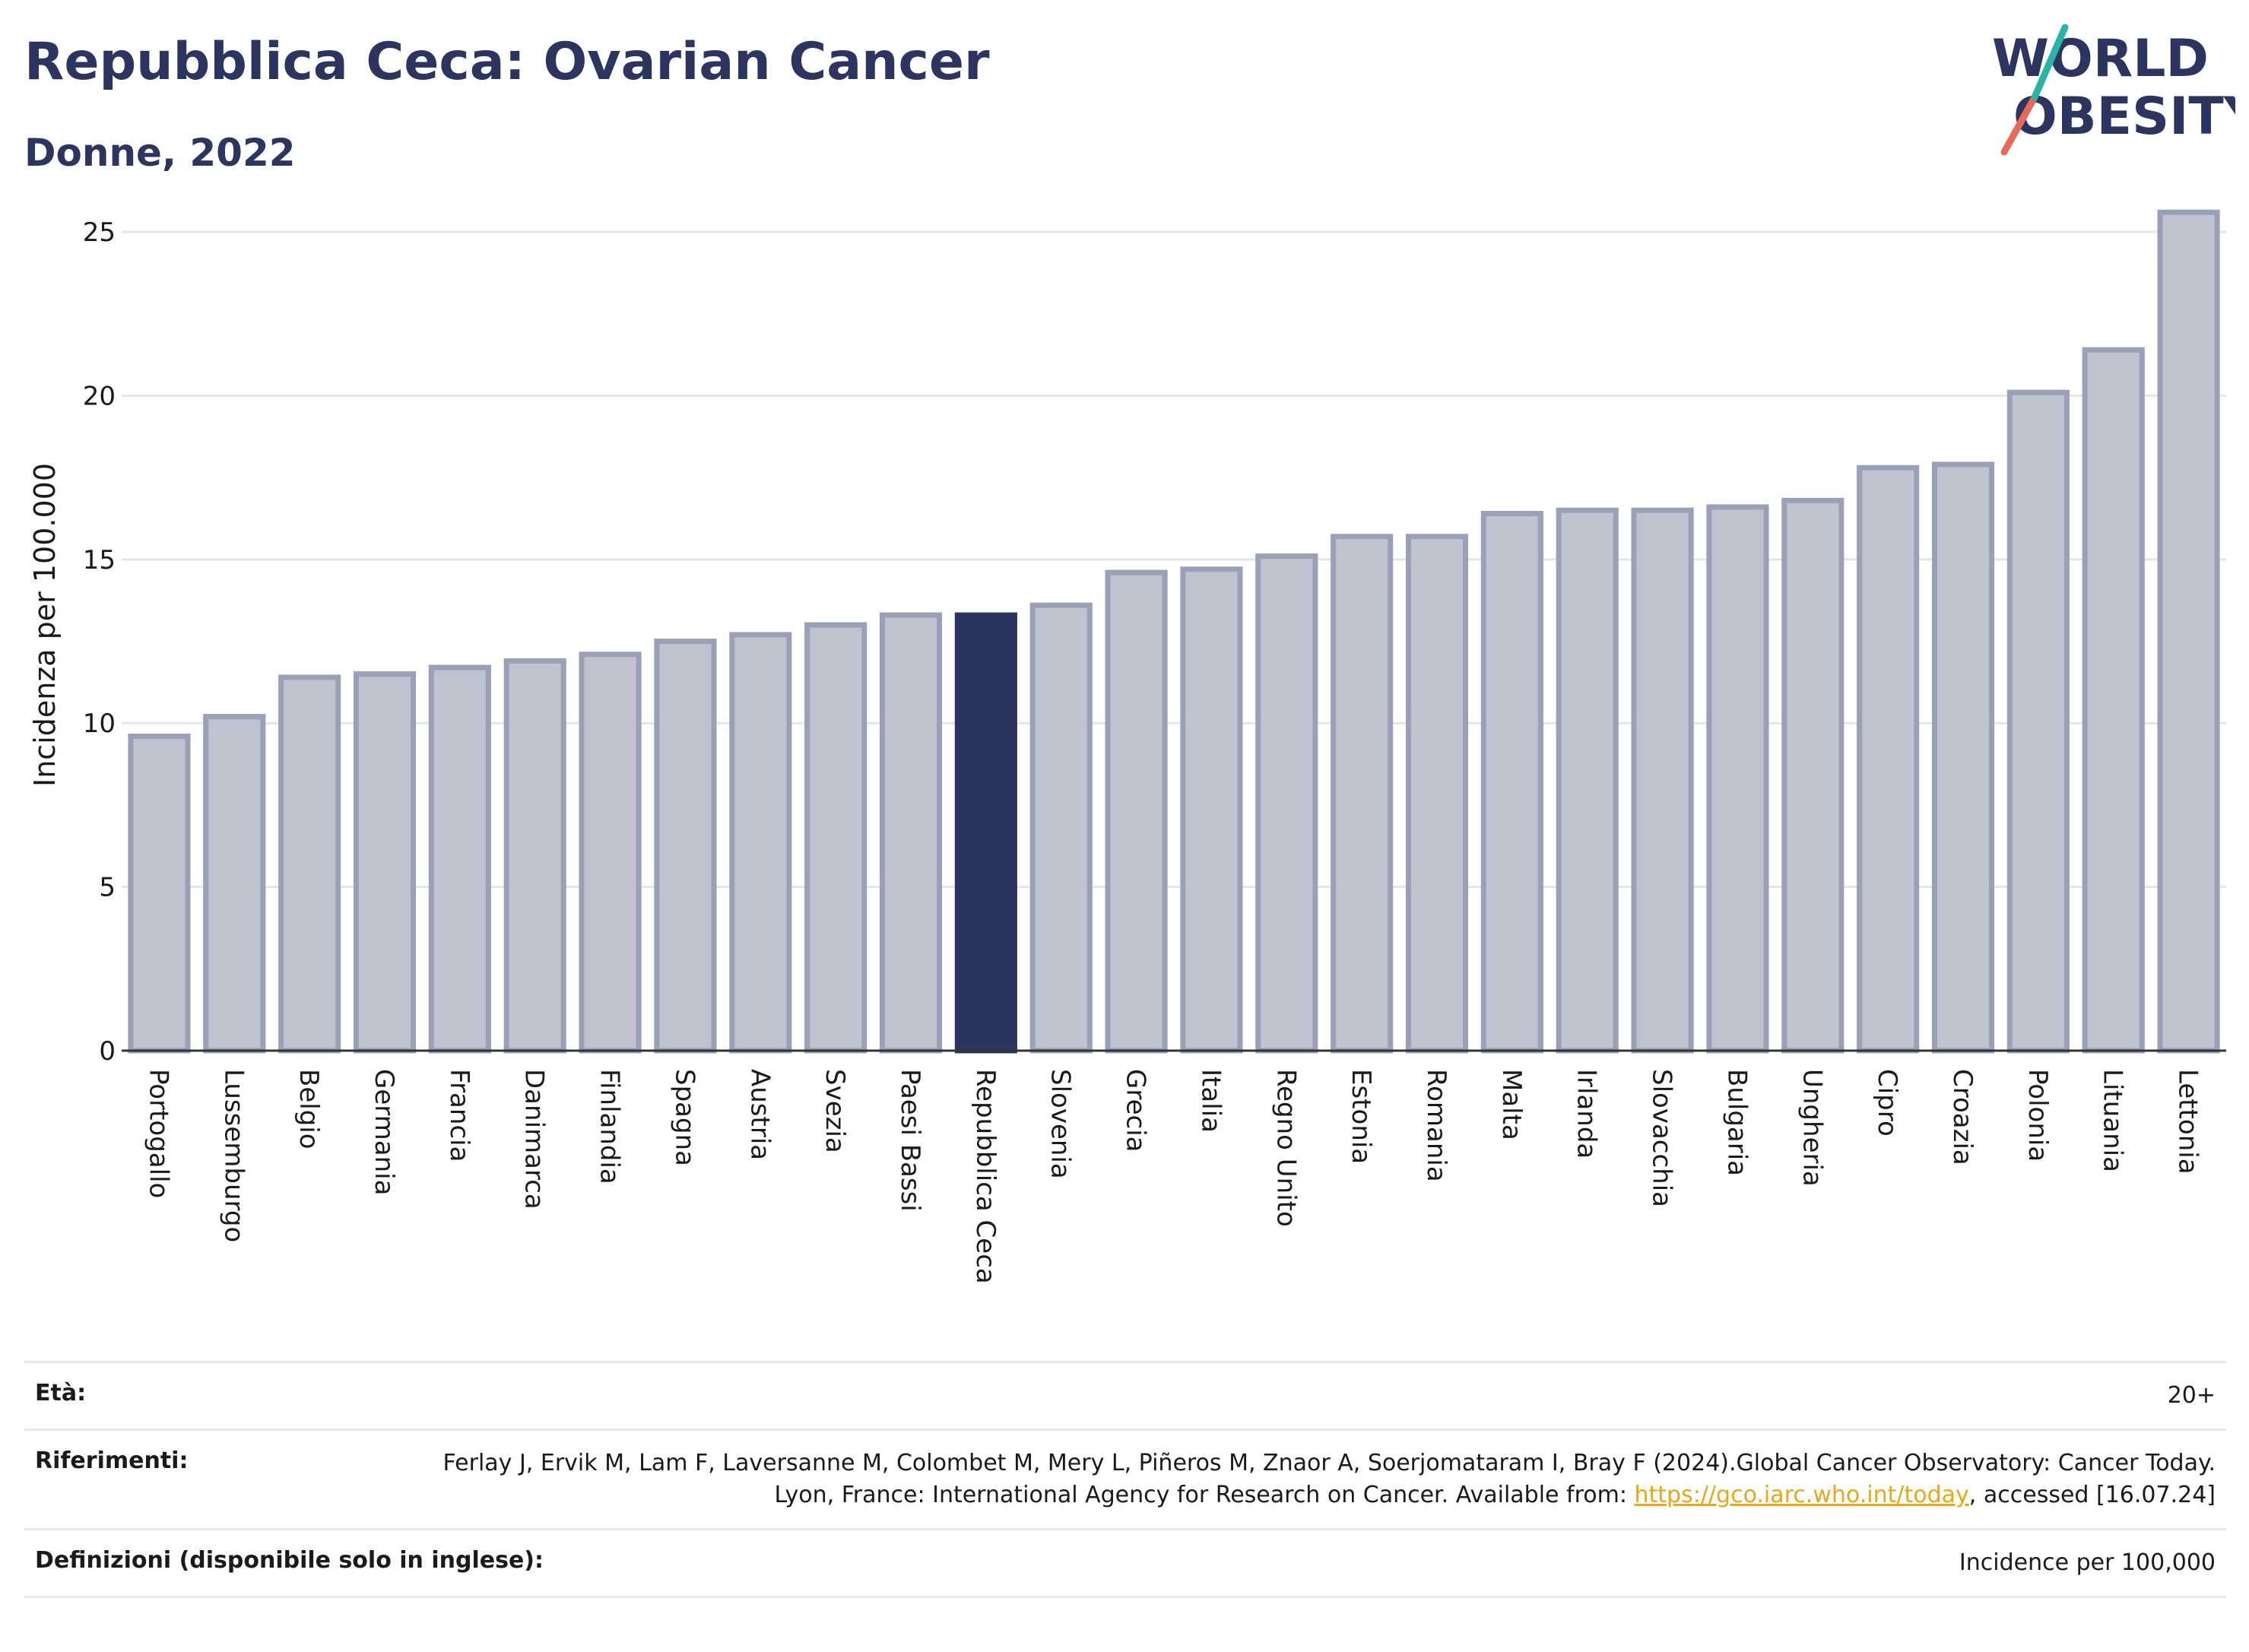  I want to click on x-tick-label: Bulgaria, so click(1736, 1122).